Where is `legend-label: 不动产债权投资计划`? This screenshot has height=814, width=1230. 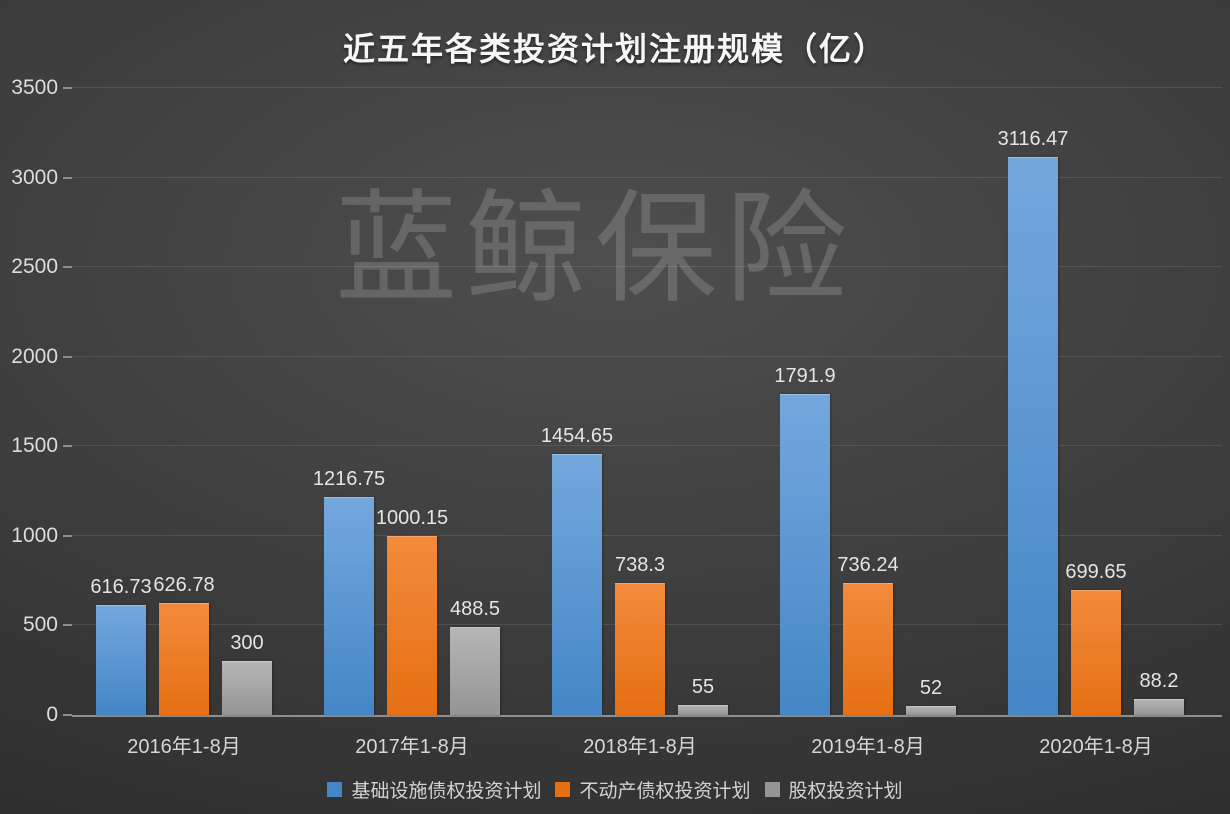 legend-label: 不动产债权投资计划 is located at coordinates (665, 791).